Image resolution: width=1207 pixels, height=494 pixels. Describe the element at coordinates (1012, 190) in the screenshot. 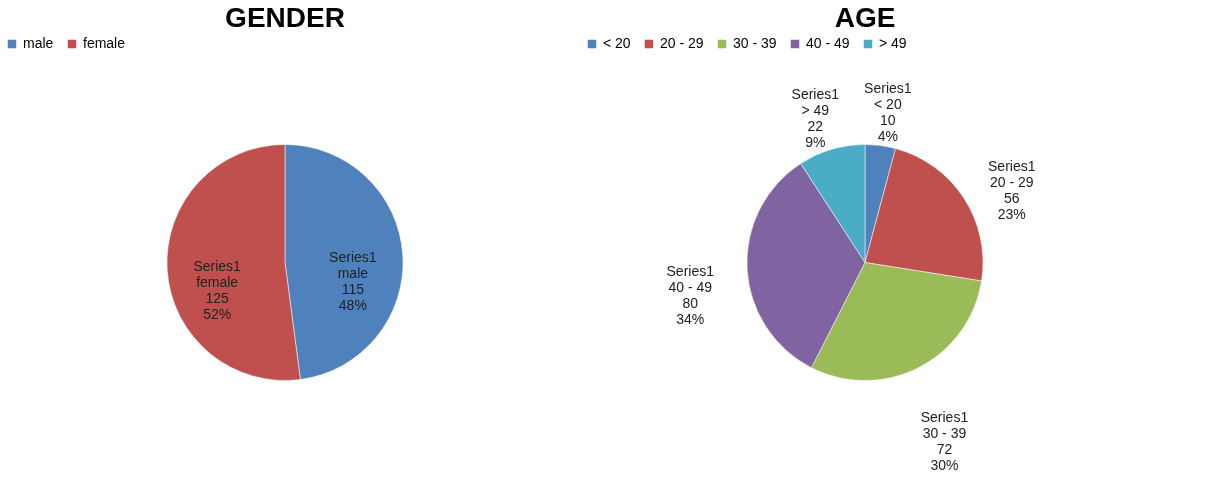

I see `data-label: Series1 20 - 29 56 23%` at that location.